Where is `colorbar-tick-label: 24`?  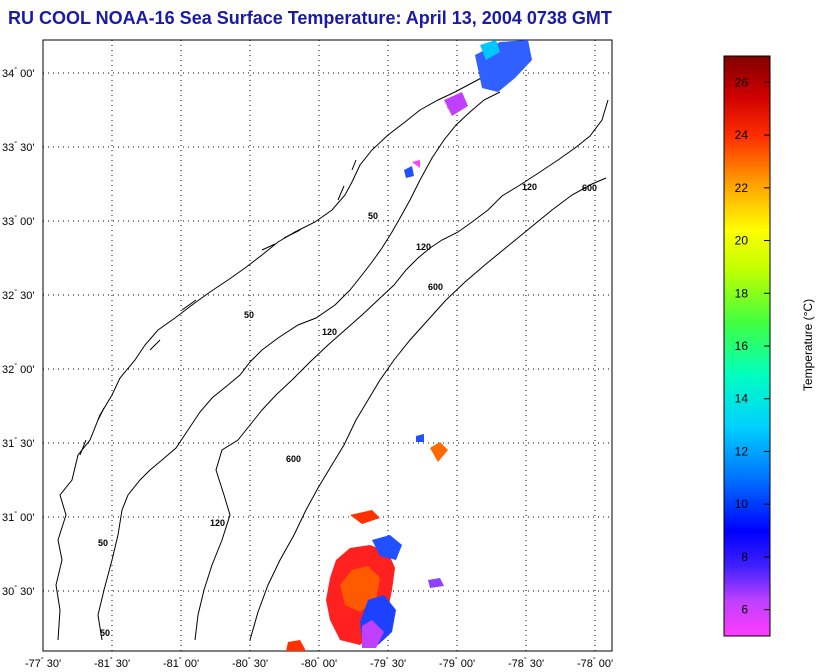 colorbar-tick-label: 24 is located at coordinates (742, 135).